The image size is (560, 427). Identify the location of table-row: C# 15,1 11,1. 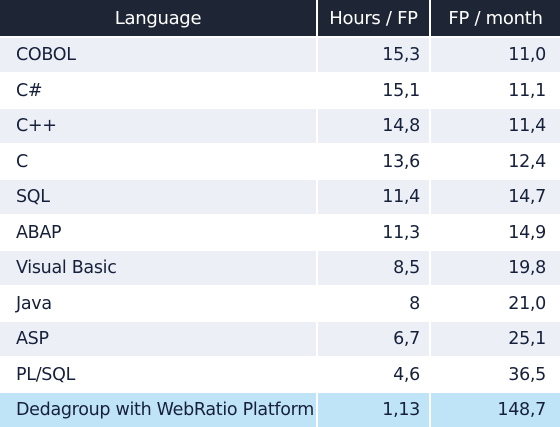
(280, 90).